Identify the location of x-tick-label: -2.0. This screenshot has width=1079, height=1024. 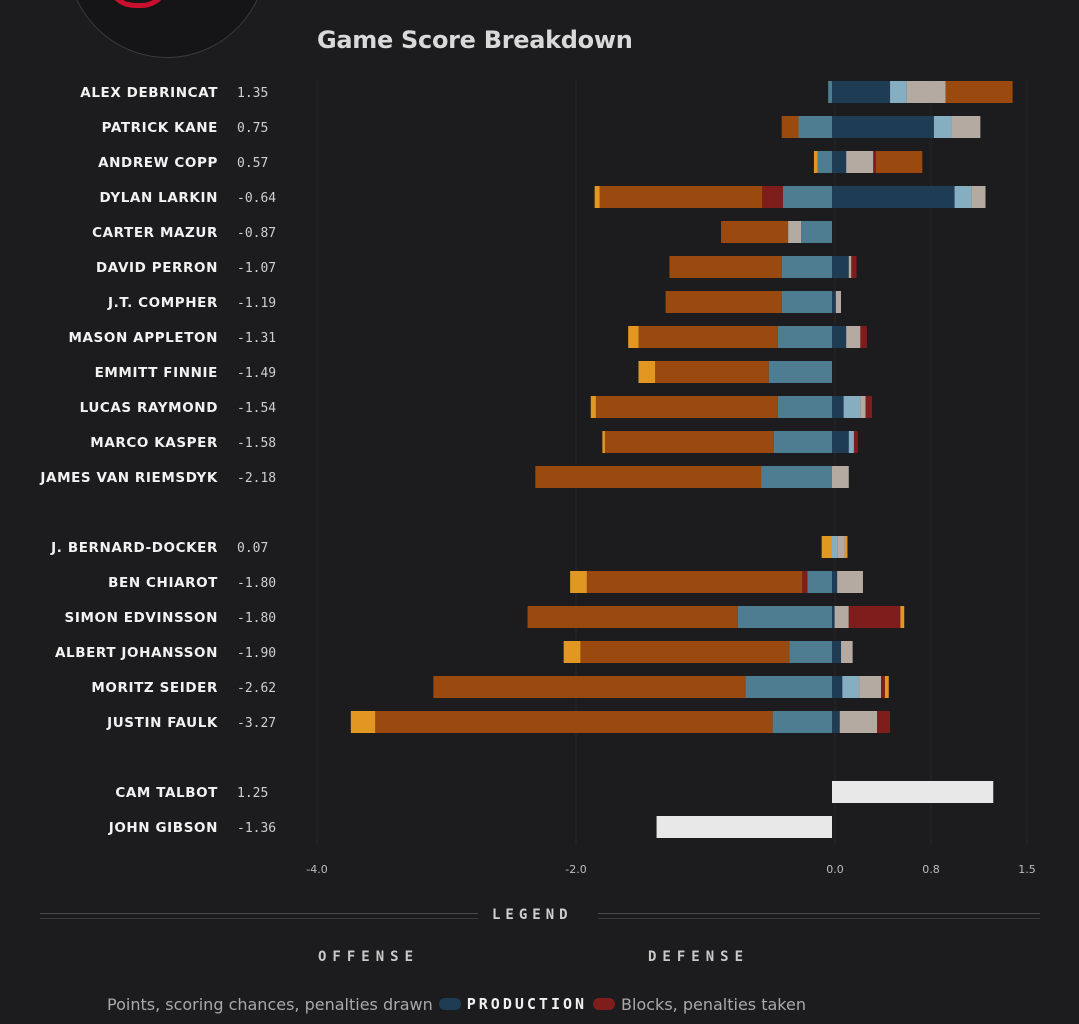
(575, 869).